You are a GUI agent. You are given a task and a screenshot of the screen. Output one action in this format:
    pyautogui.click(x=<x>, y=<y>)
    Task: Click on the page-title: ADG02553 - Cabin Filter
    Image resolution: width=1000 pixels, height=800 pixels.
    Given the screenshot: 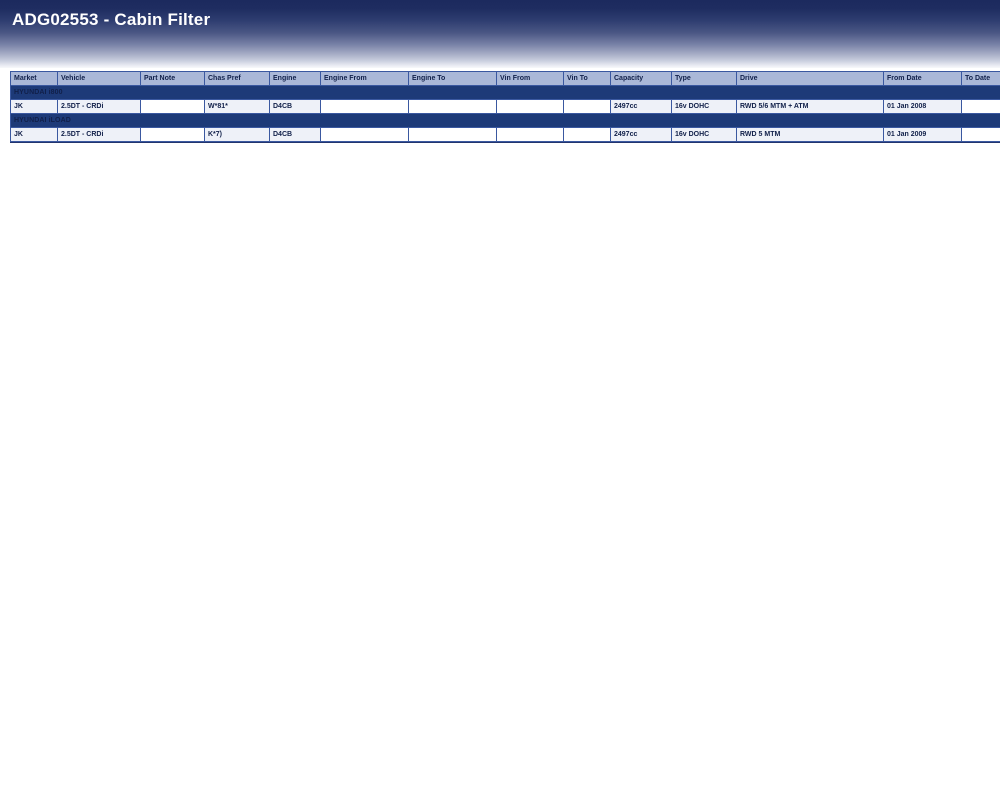 What is the action you would take?
    pyautogui.click(x=111, y=19)
    